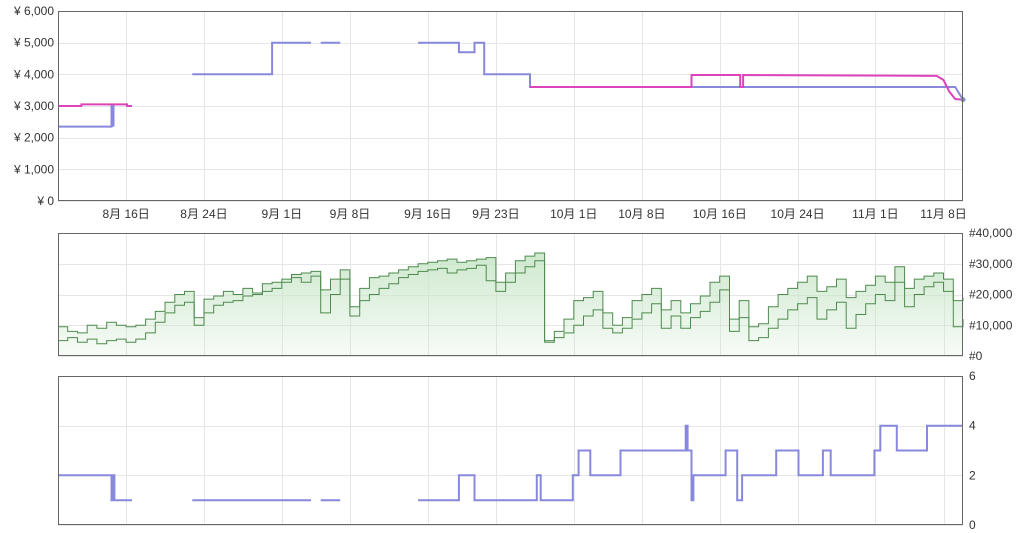  Describe the element at coordinates (991, 264) in the screenshot. I see `y-tick-label: #30,000` at that location.